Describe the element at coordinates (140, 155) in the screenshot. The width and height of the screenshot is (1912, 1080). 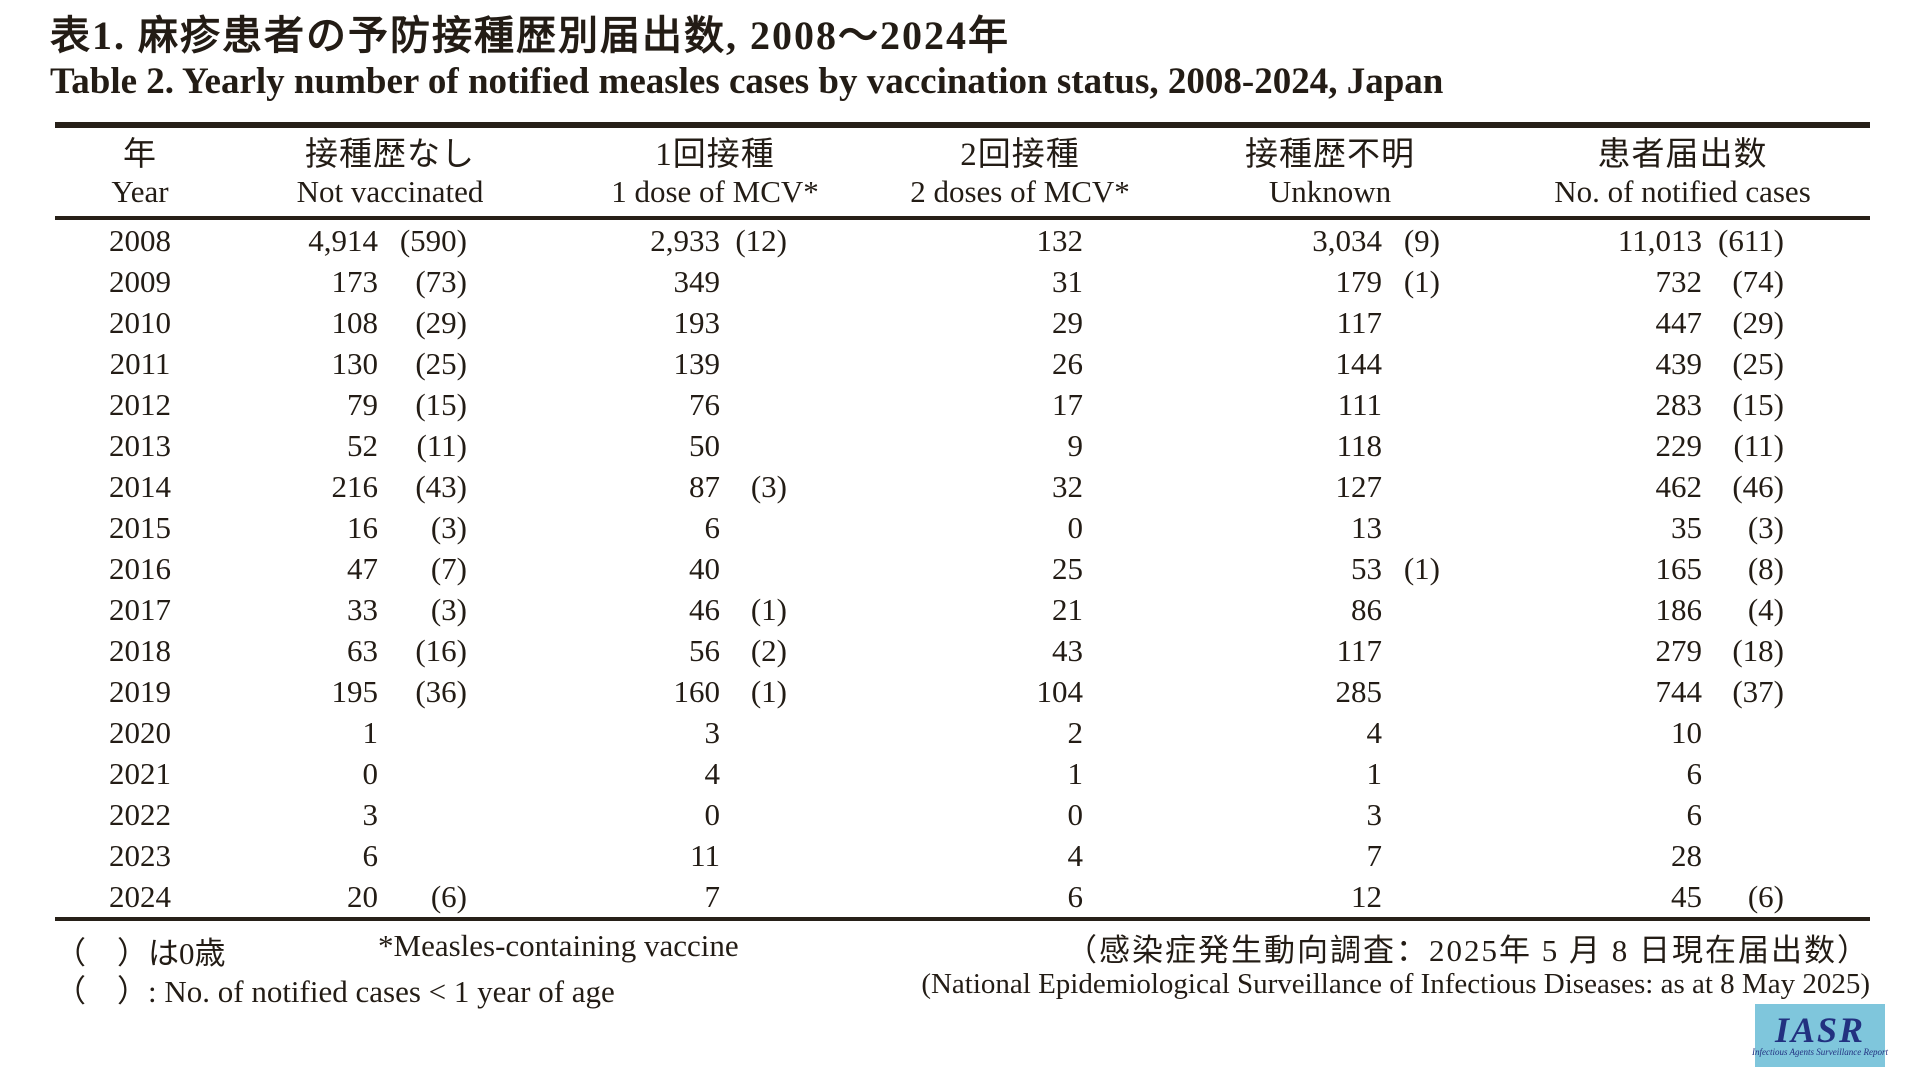
I see `col-header-year-ja: 年` at that location.